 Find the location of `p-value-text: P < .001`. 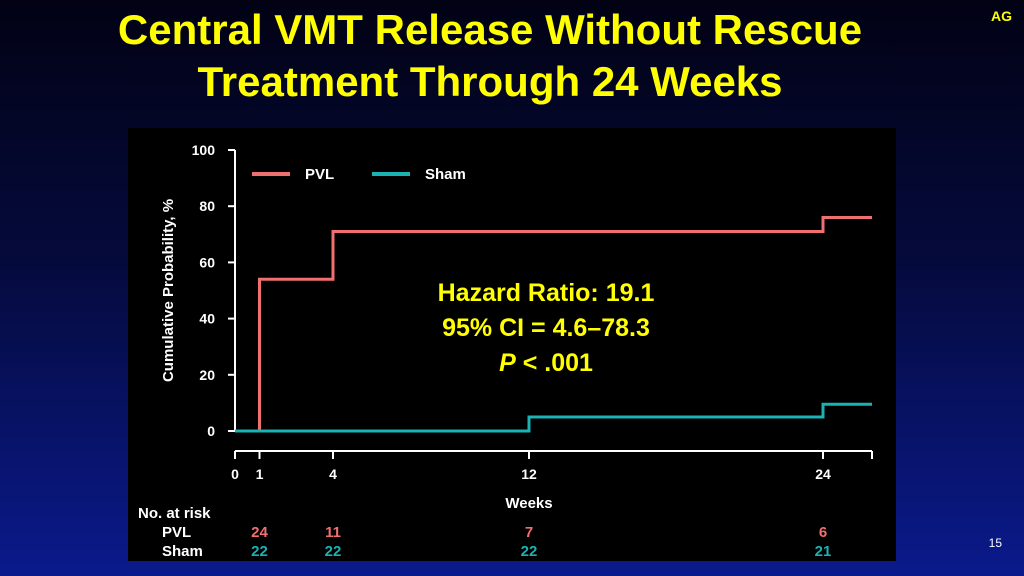

p-value-text: P < .001 is located at coordinates (546, 363).